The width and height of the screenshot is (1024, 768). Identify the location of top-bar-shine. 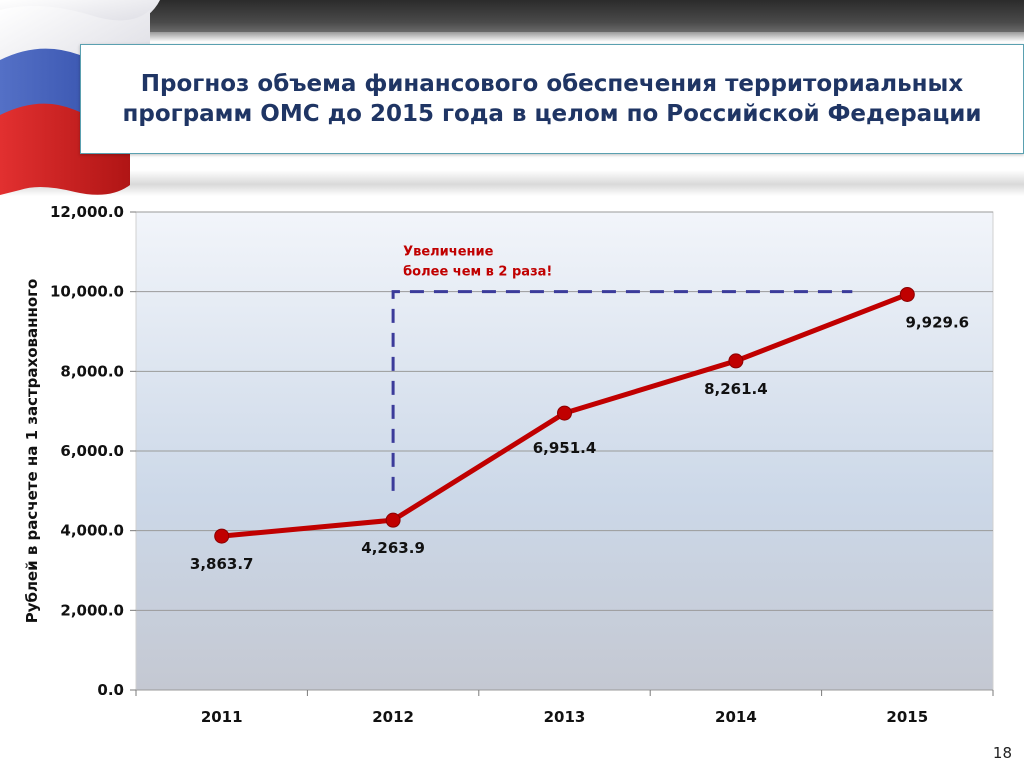
(512, 37).